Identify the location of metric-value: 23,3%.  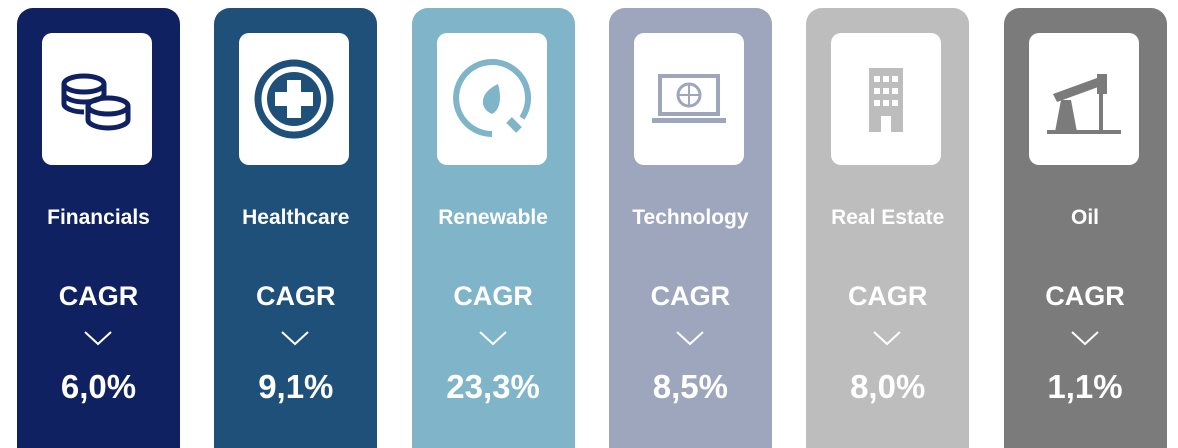
(493, 386).